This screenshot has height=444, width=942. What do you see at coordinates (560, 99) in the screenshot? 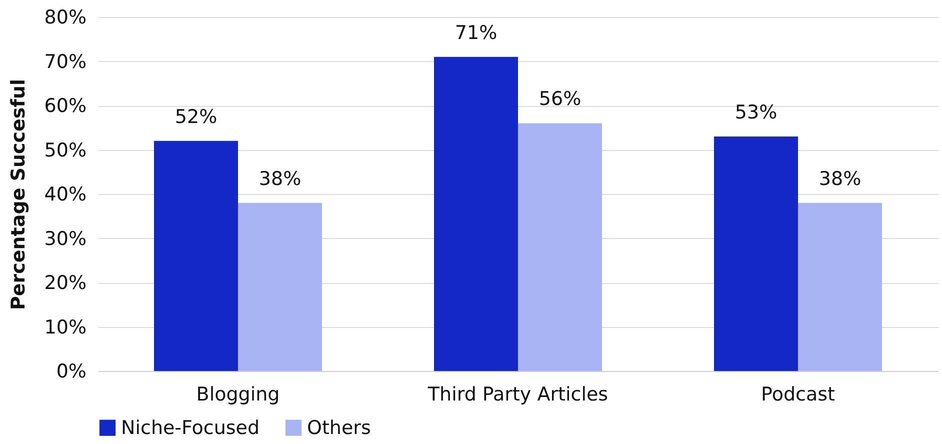
I see `data-label: 56%` at bounding box center [560, 99].